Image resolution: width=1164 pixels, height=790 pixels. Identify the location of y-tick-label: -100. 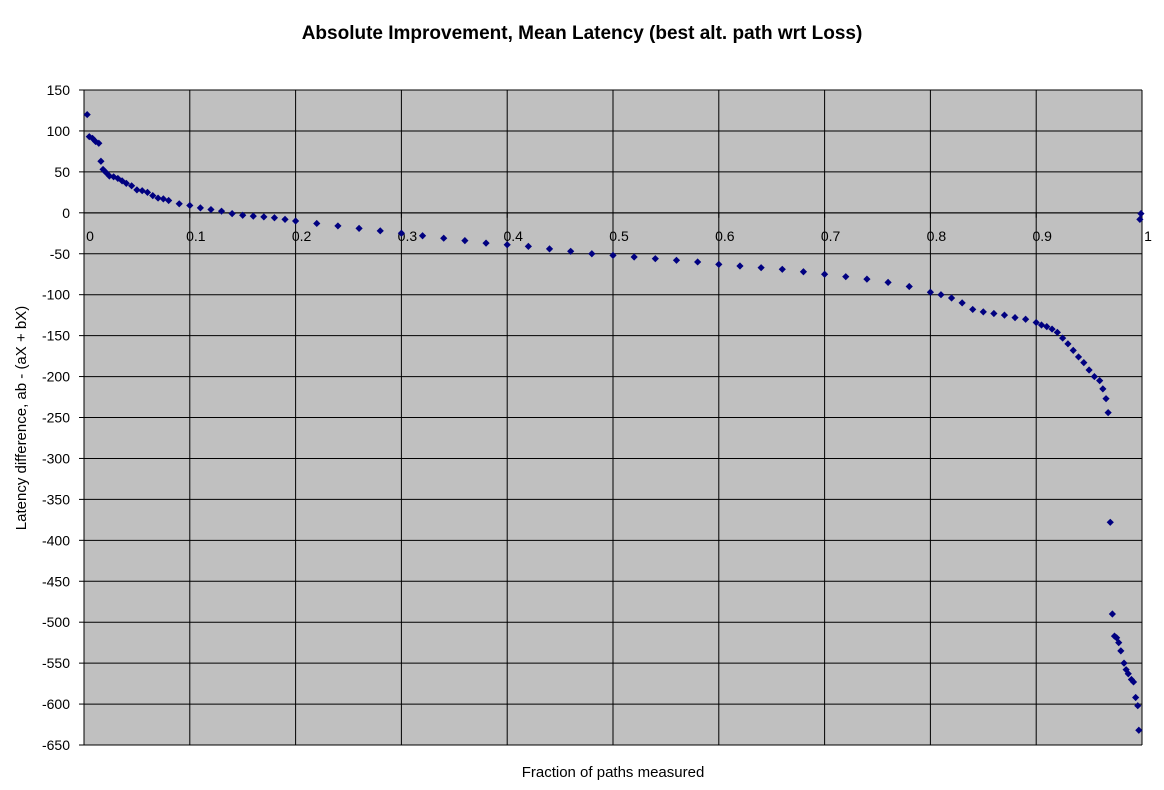
(56, 295).